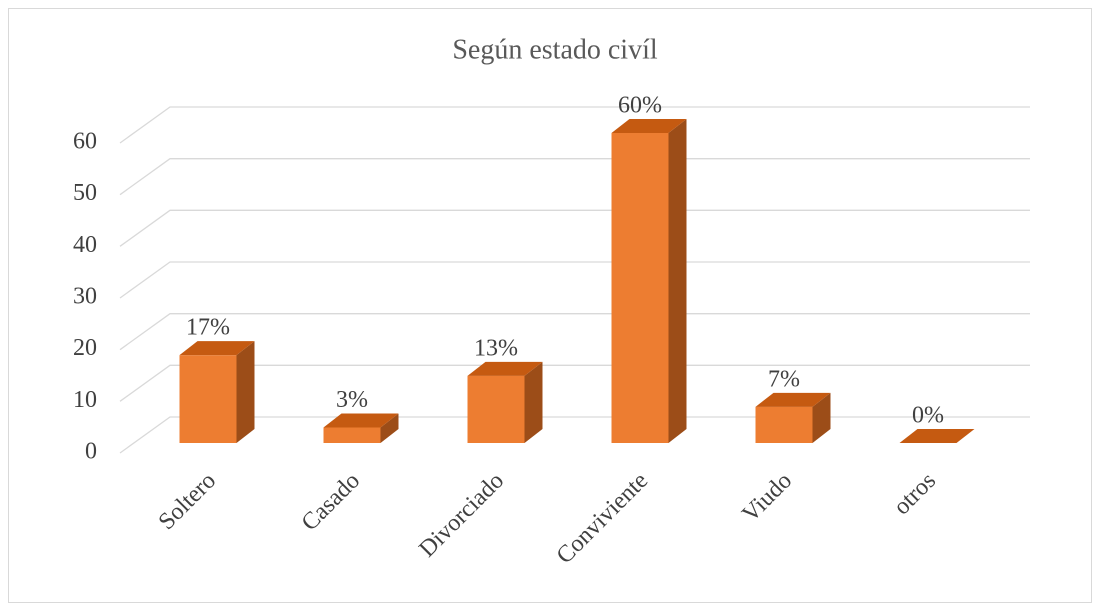 The width and height of the screenshot is (1100, 611). Describe the element at coordinates (91, 452) in the screenshot. I see `y-tick-label: 0` at that location.